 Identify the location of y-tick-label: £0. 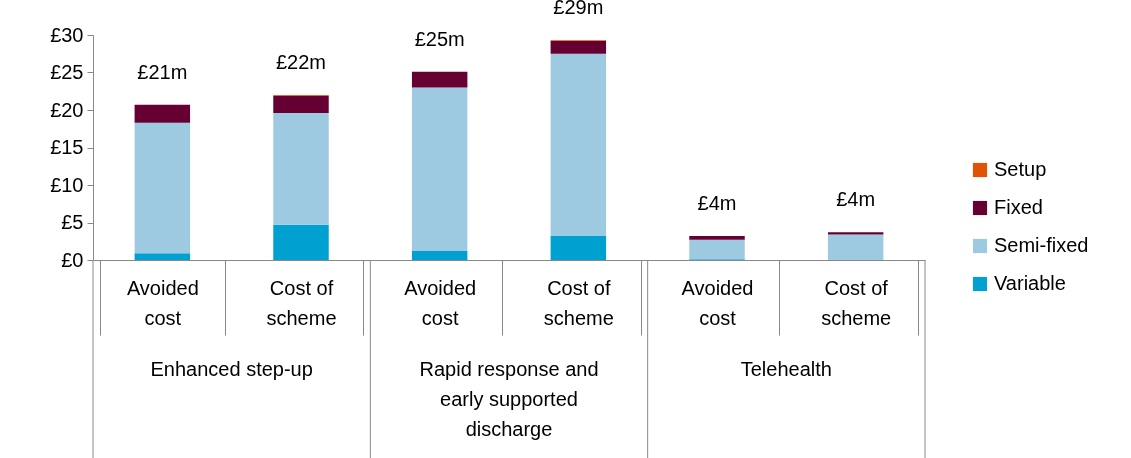
(72, 259).